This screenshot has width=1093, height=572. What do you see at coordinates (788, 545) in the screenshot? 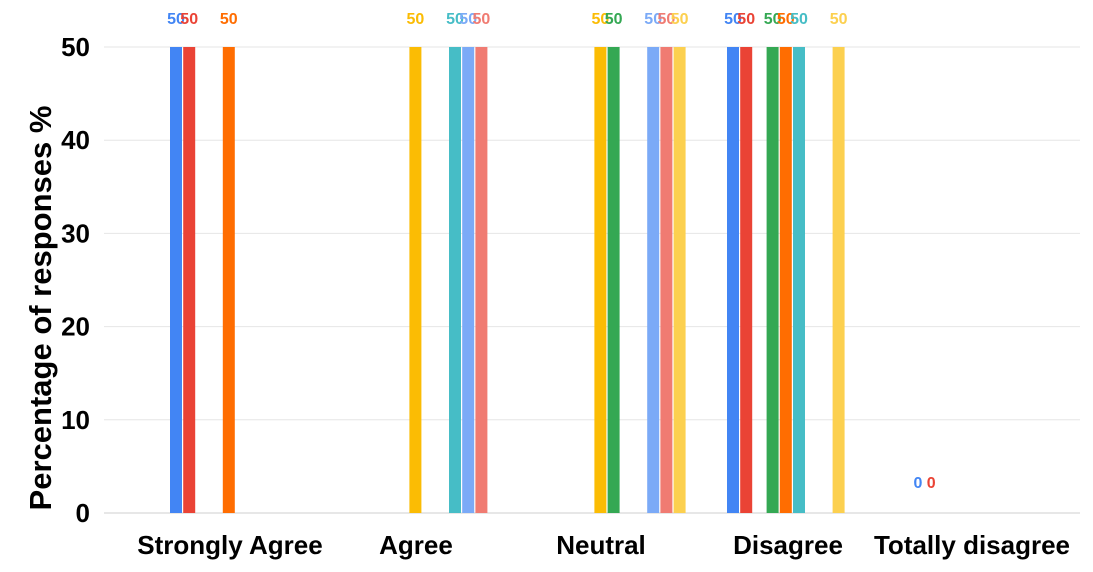
I see `x-tick-label: Disagree` at bounding box center [788, 545].